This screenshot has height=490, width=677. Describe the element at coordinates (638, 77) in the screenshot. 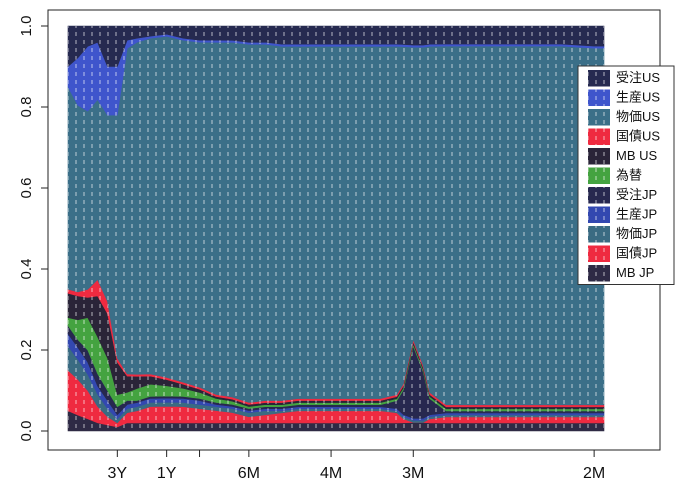

I see `legend-label: 受注US` at that location.